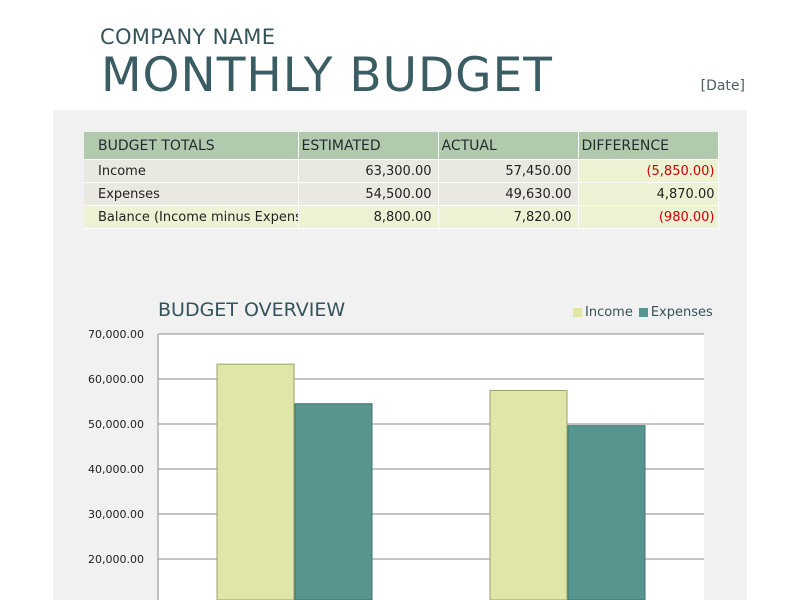 The image size is (800, 600). What do you see at coordinates (116, 379) in the screenshot?
I see `y-tick-label: 60,000.00` at bounding box center [116, 379].